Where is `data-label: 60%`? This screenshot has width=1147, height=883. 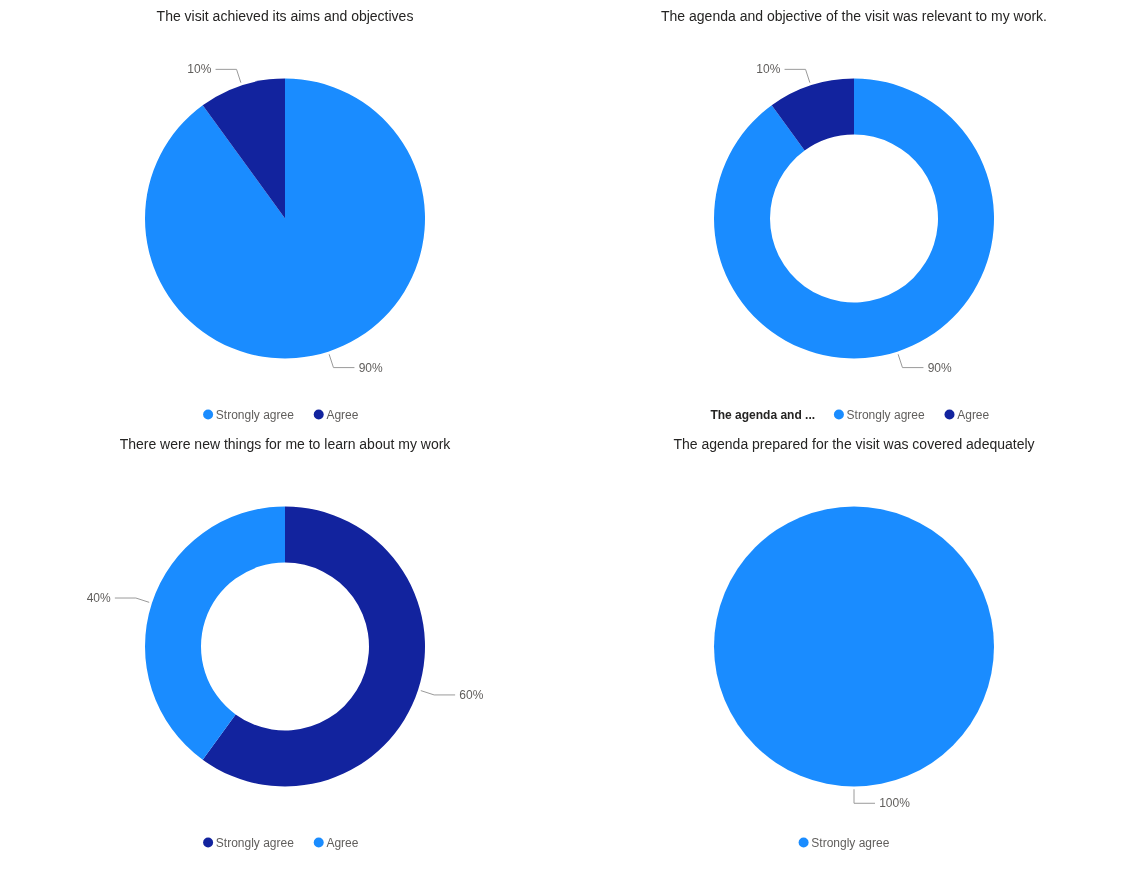
data-label: 60% is located at coordinates (471, 694).